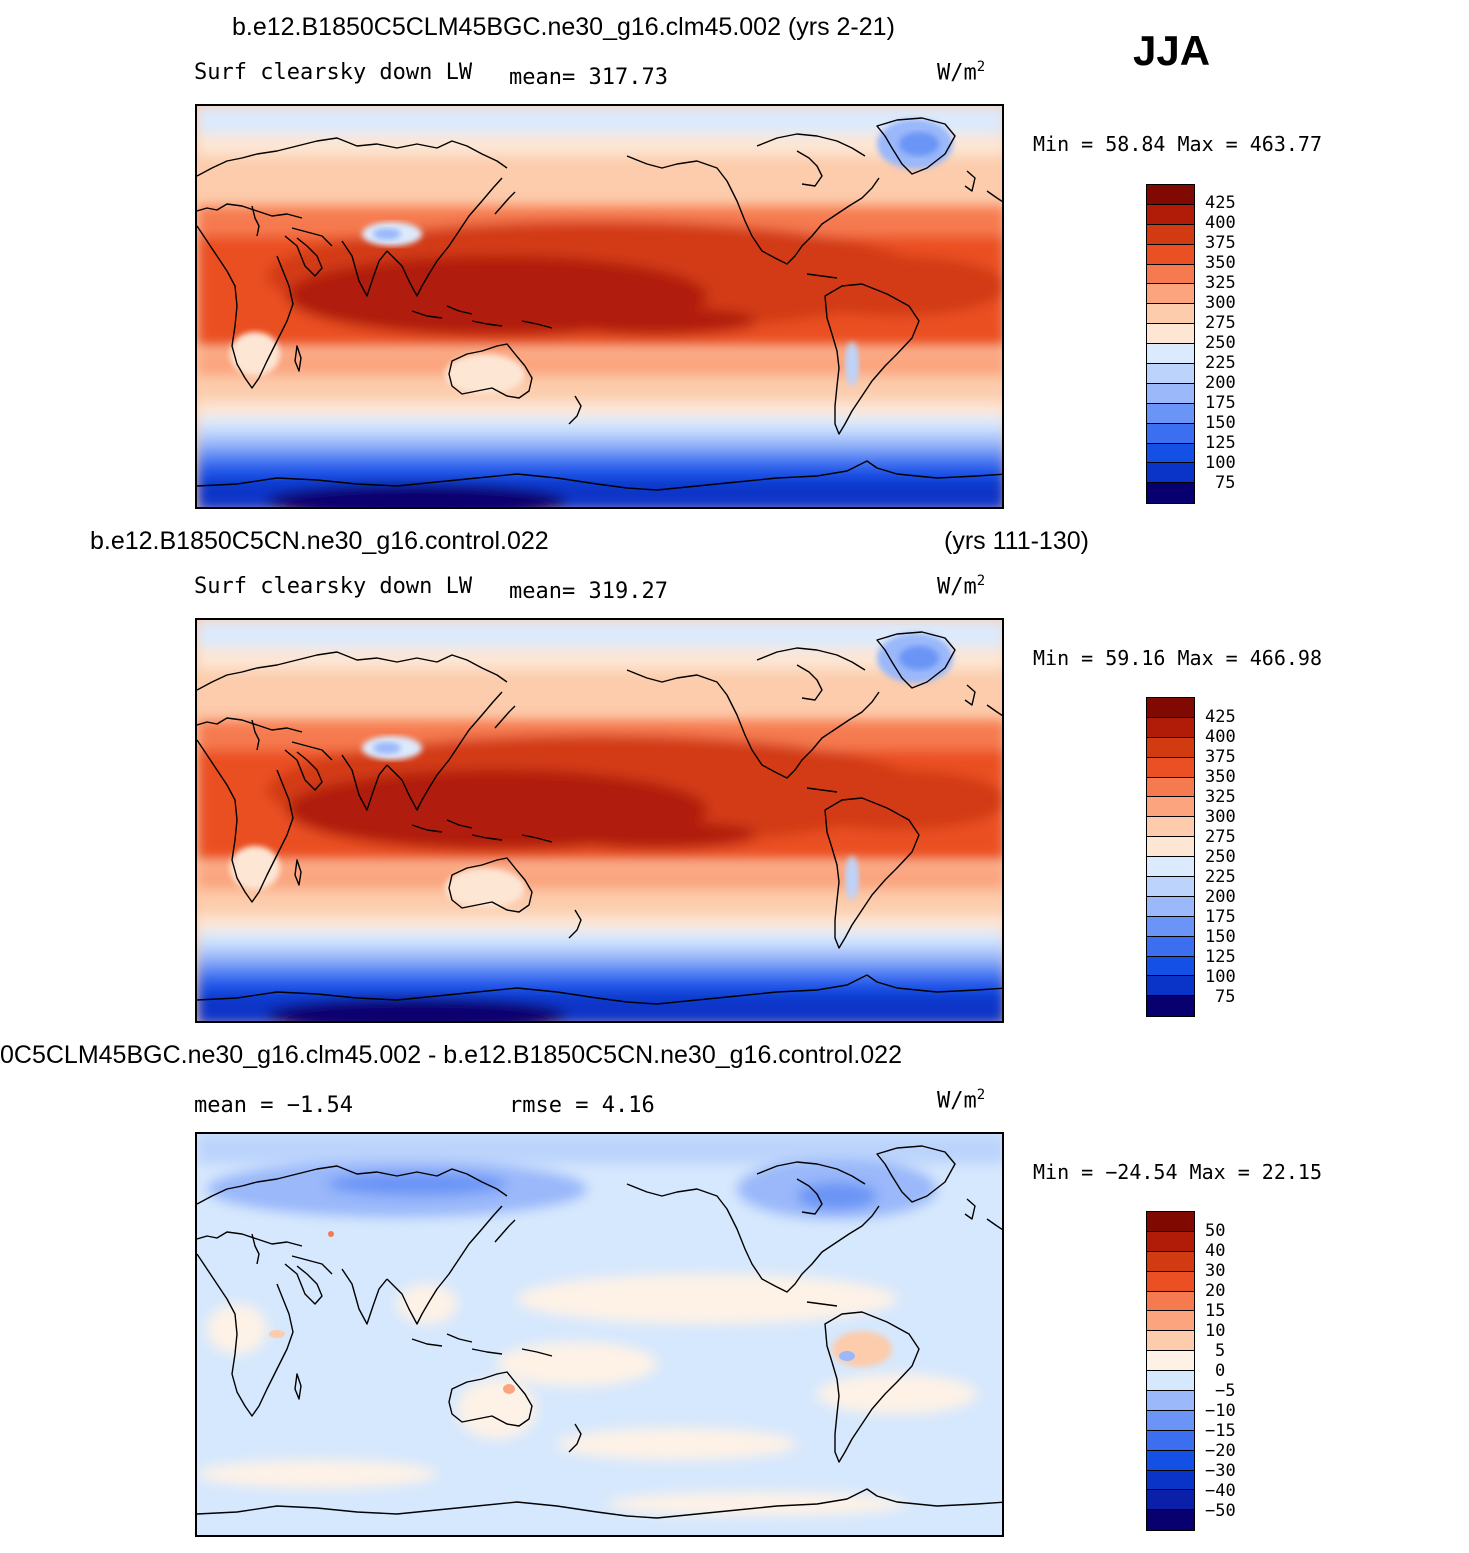  Describe the element at coordinates (1215, 1311) in the screenshot. I see `colorbar-label: 15` at that location.